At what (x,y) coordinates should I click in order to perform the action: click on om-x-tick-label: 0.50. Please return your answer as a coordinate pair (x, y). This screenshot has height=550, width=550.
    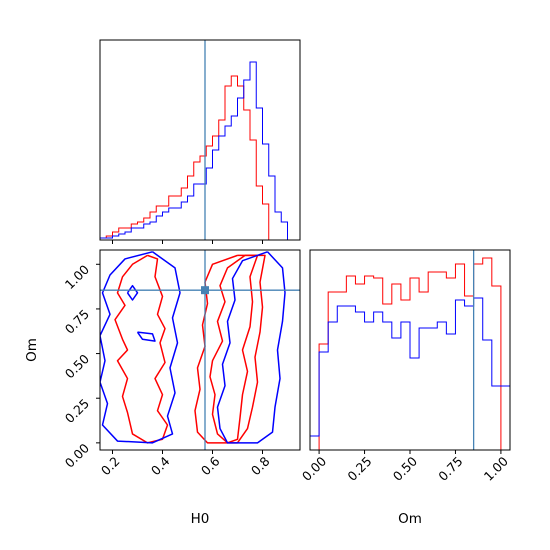
    Looking at the image, I should click on (405, 468).